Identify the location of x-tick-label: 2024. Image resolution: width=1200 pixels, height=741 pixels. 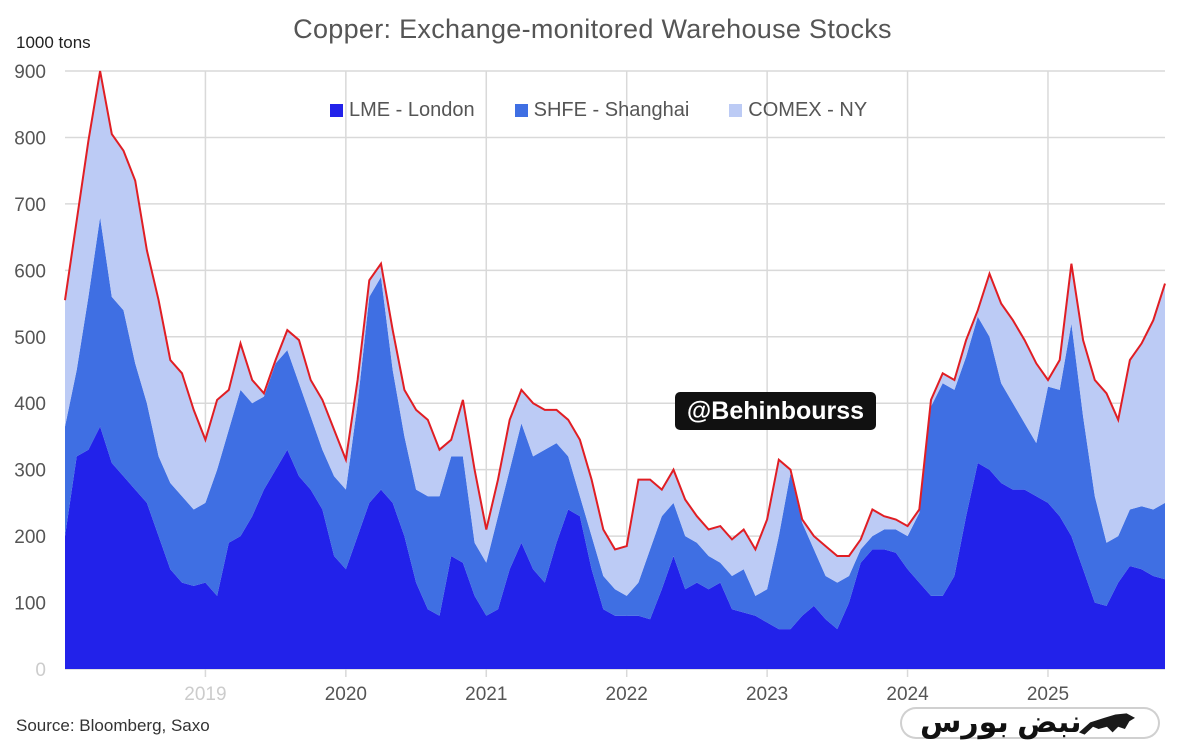
(907, 694).